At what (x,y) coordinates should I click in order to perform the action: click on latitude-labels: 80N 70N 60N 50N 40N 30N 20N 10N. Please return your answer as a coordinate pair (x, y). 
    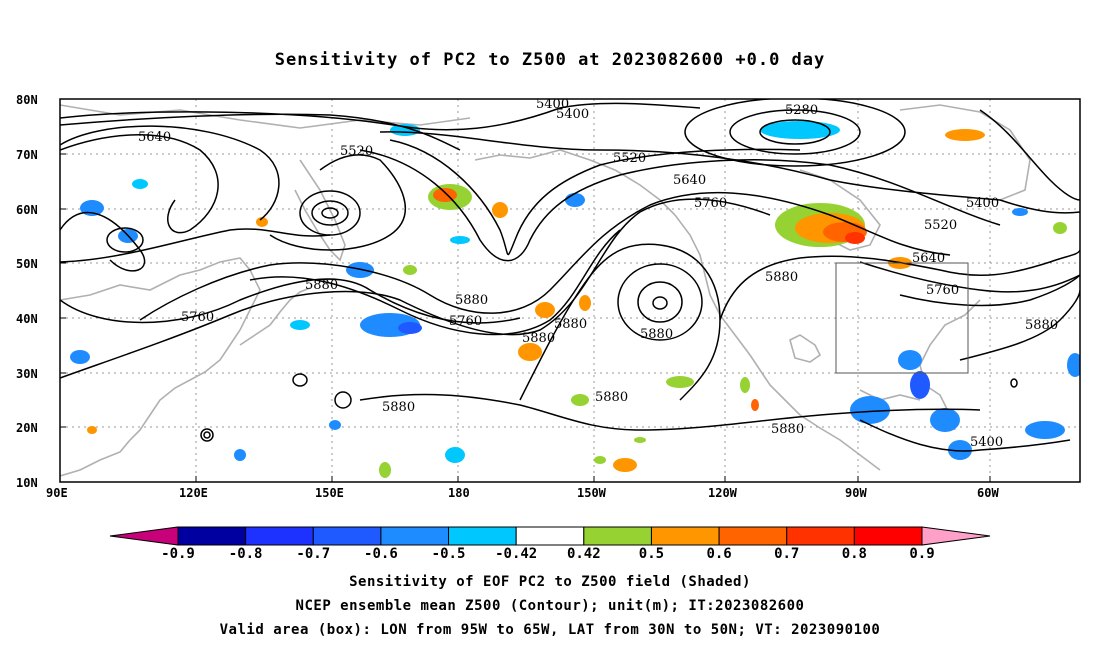
    Looking at the image, I should click on (27, 291).